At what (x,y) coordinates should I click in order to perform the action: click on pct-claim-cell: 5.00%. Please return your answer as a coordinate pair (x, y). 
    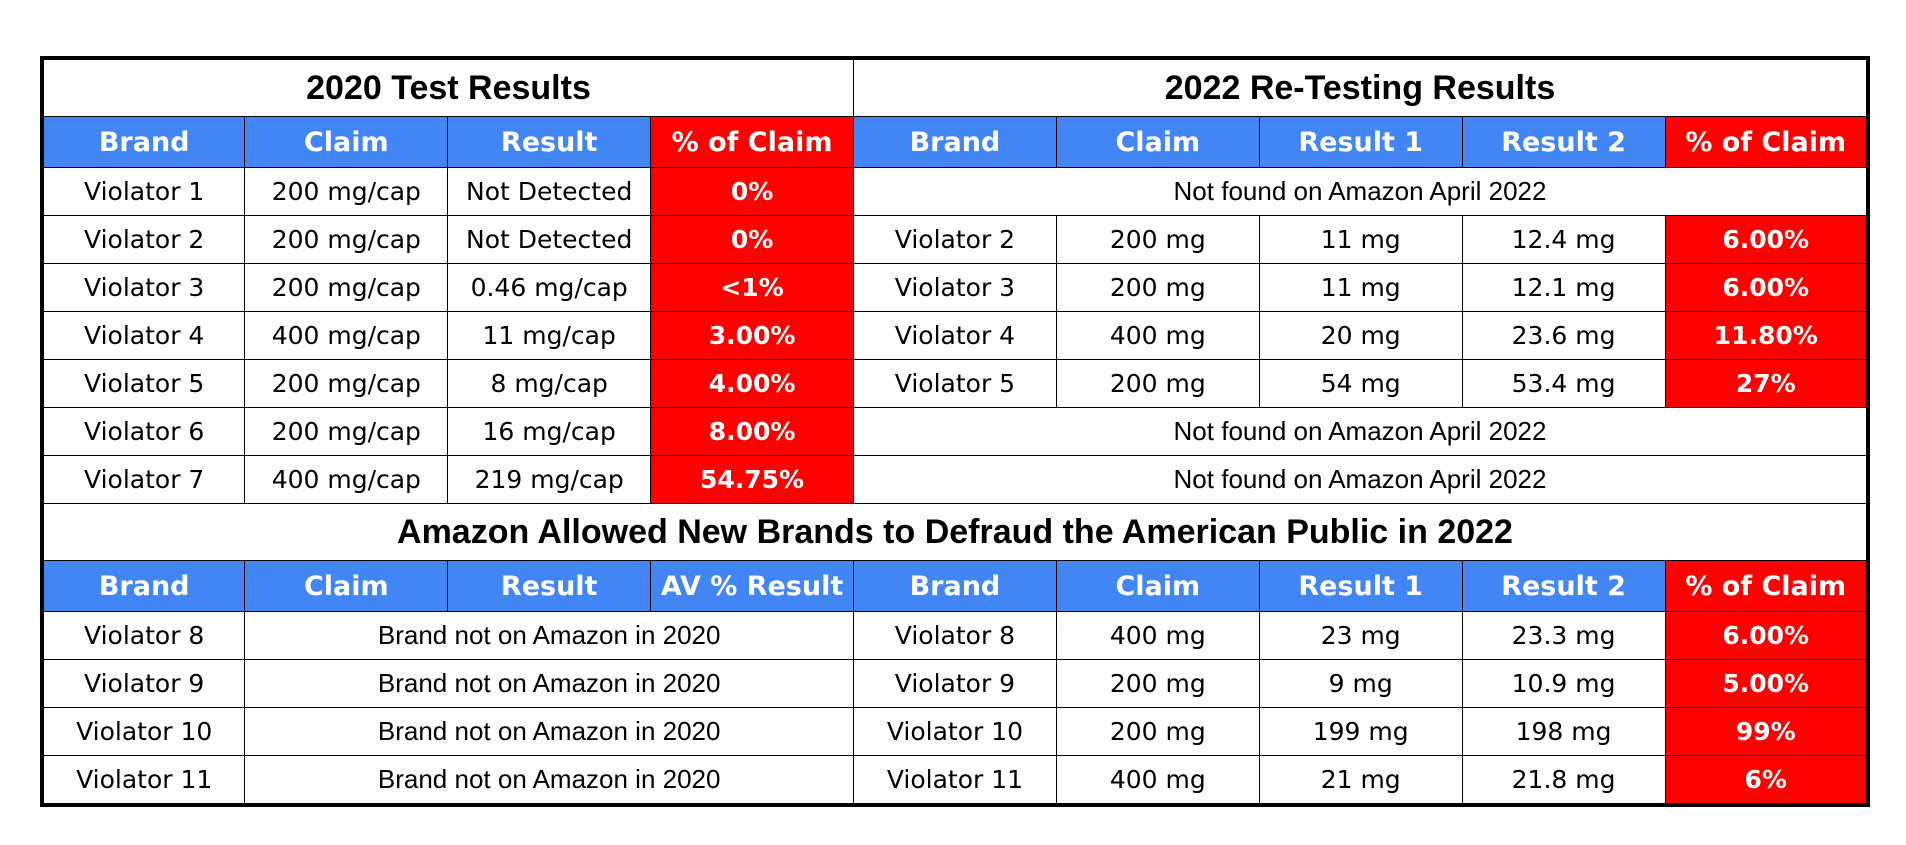
    Looking at the image, I should click on (1766, 683).